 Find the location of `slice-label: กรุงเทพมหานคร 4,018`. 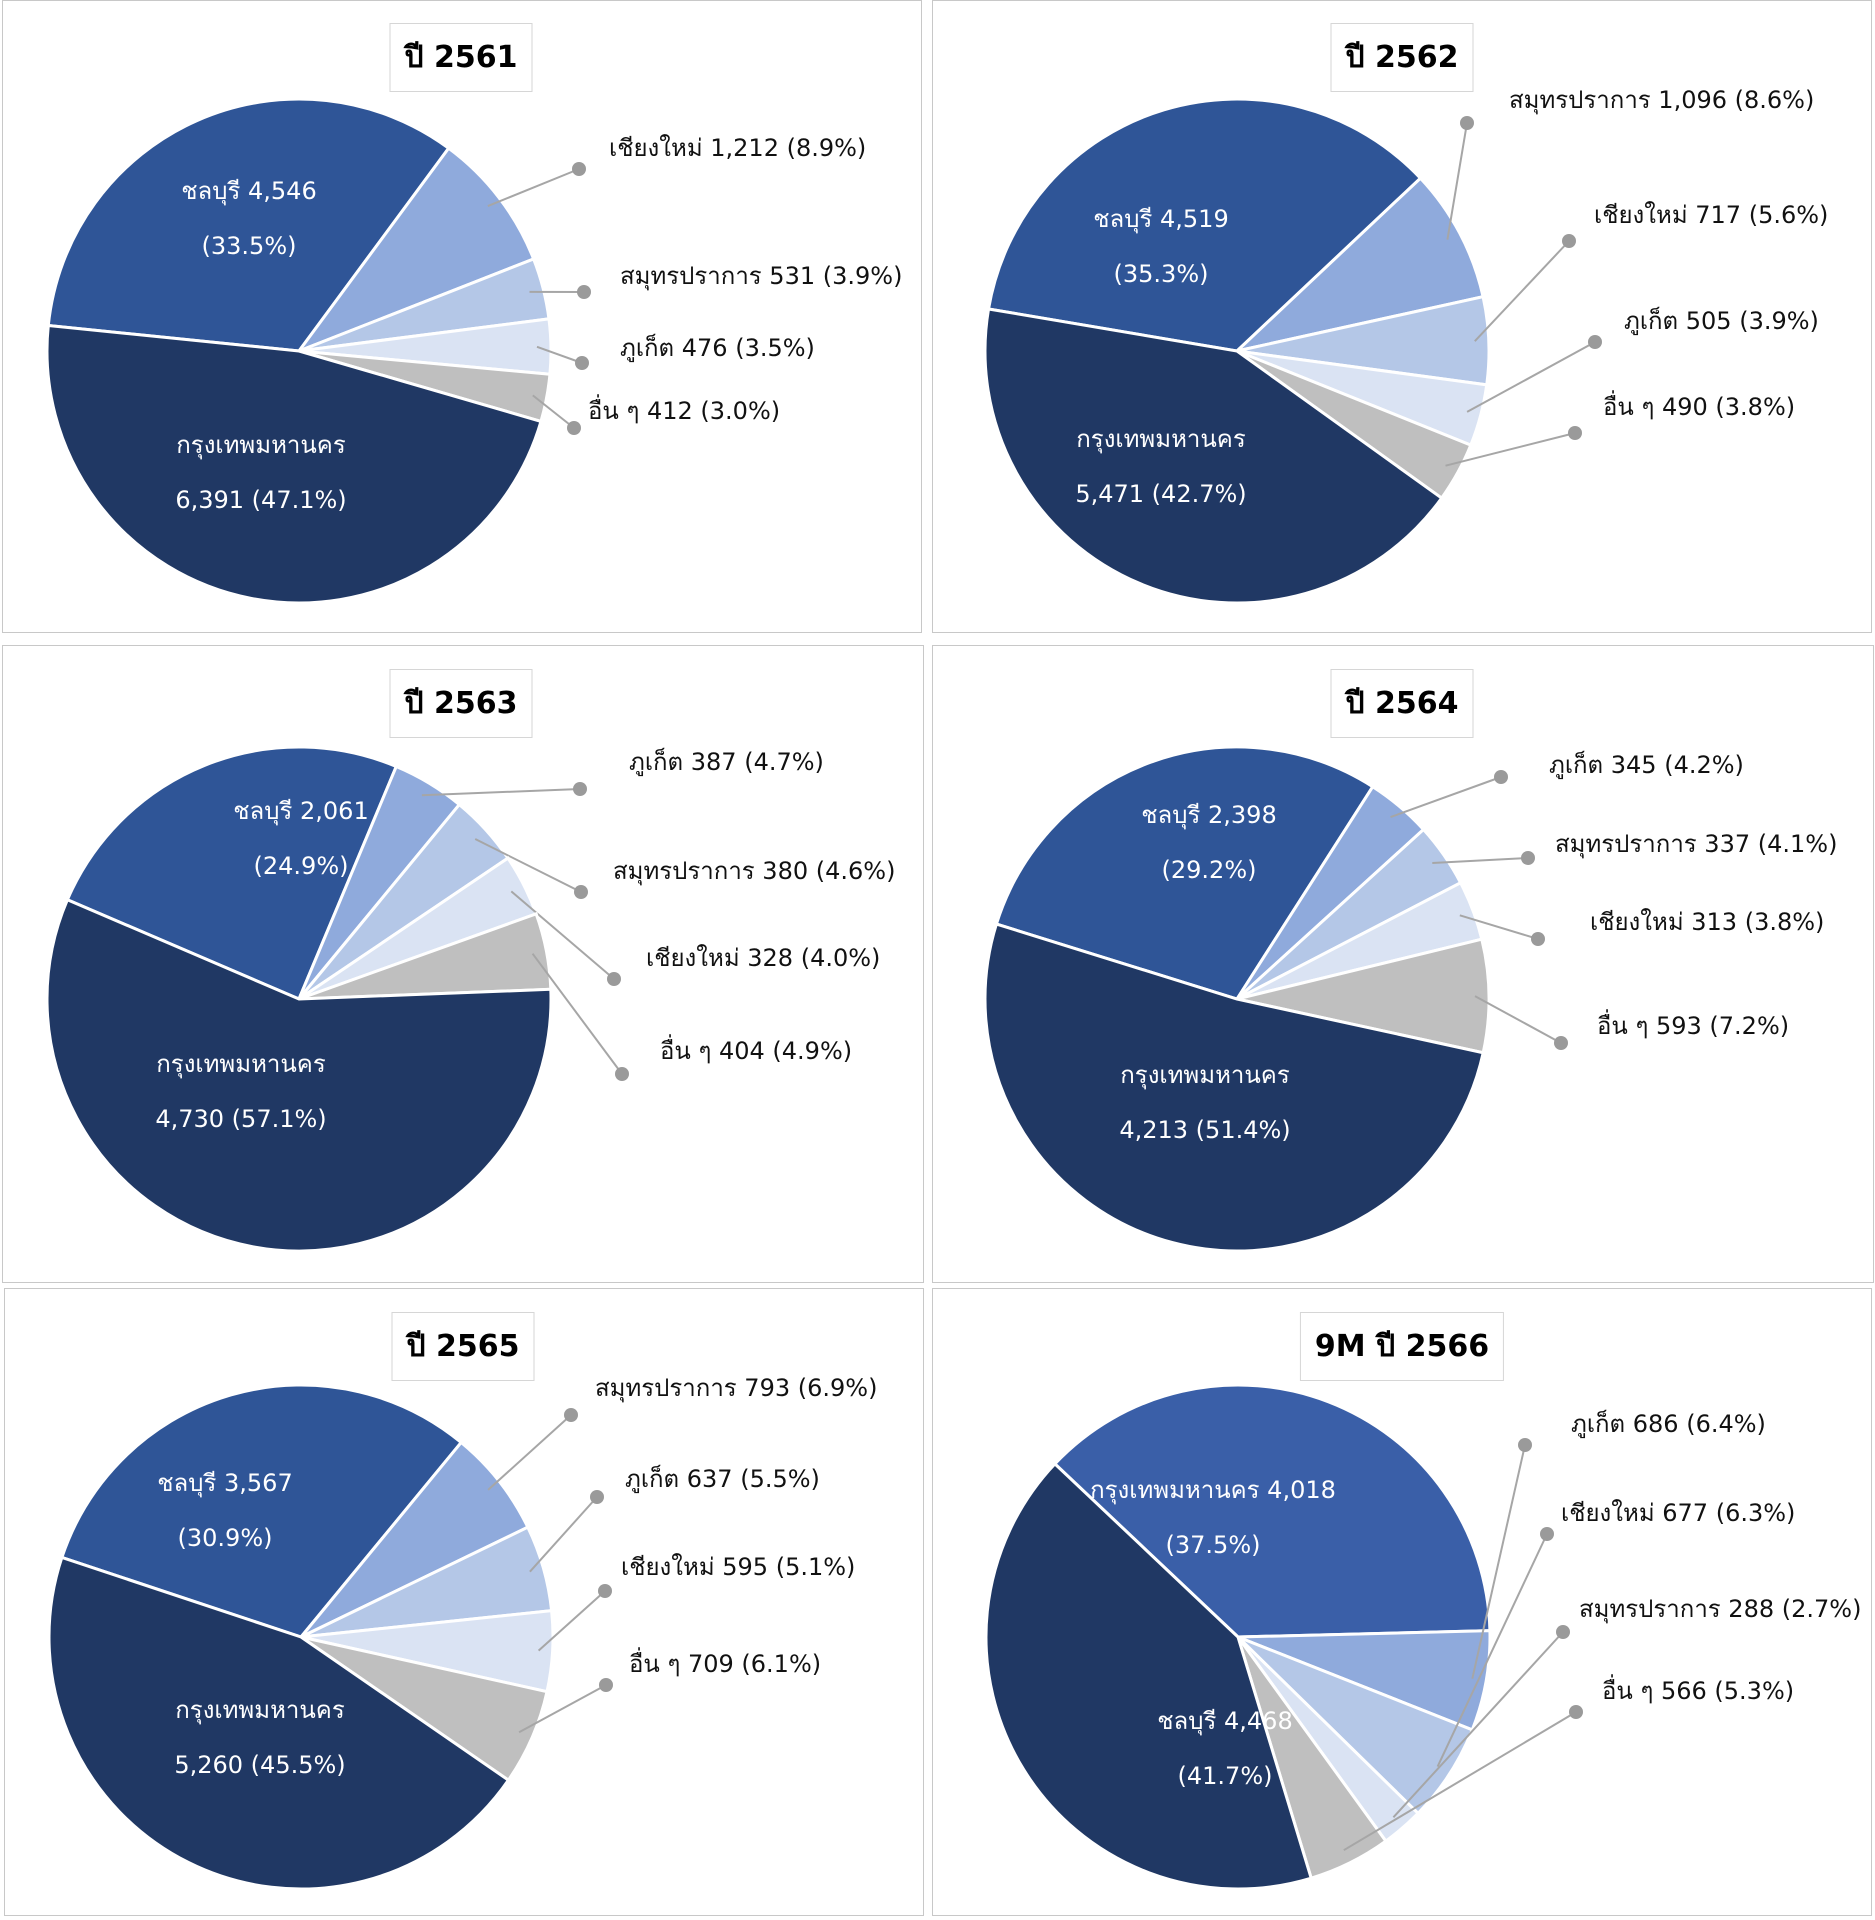

slice-label: กรุงเทพมหานคร 4,018 is located at coordinates (1213, 1490).